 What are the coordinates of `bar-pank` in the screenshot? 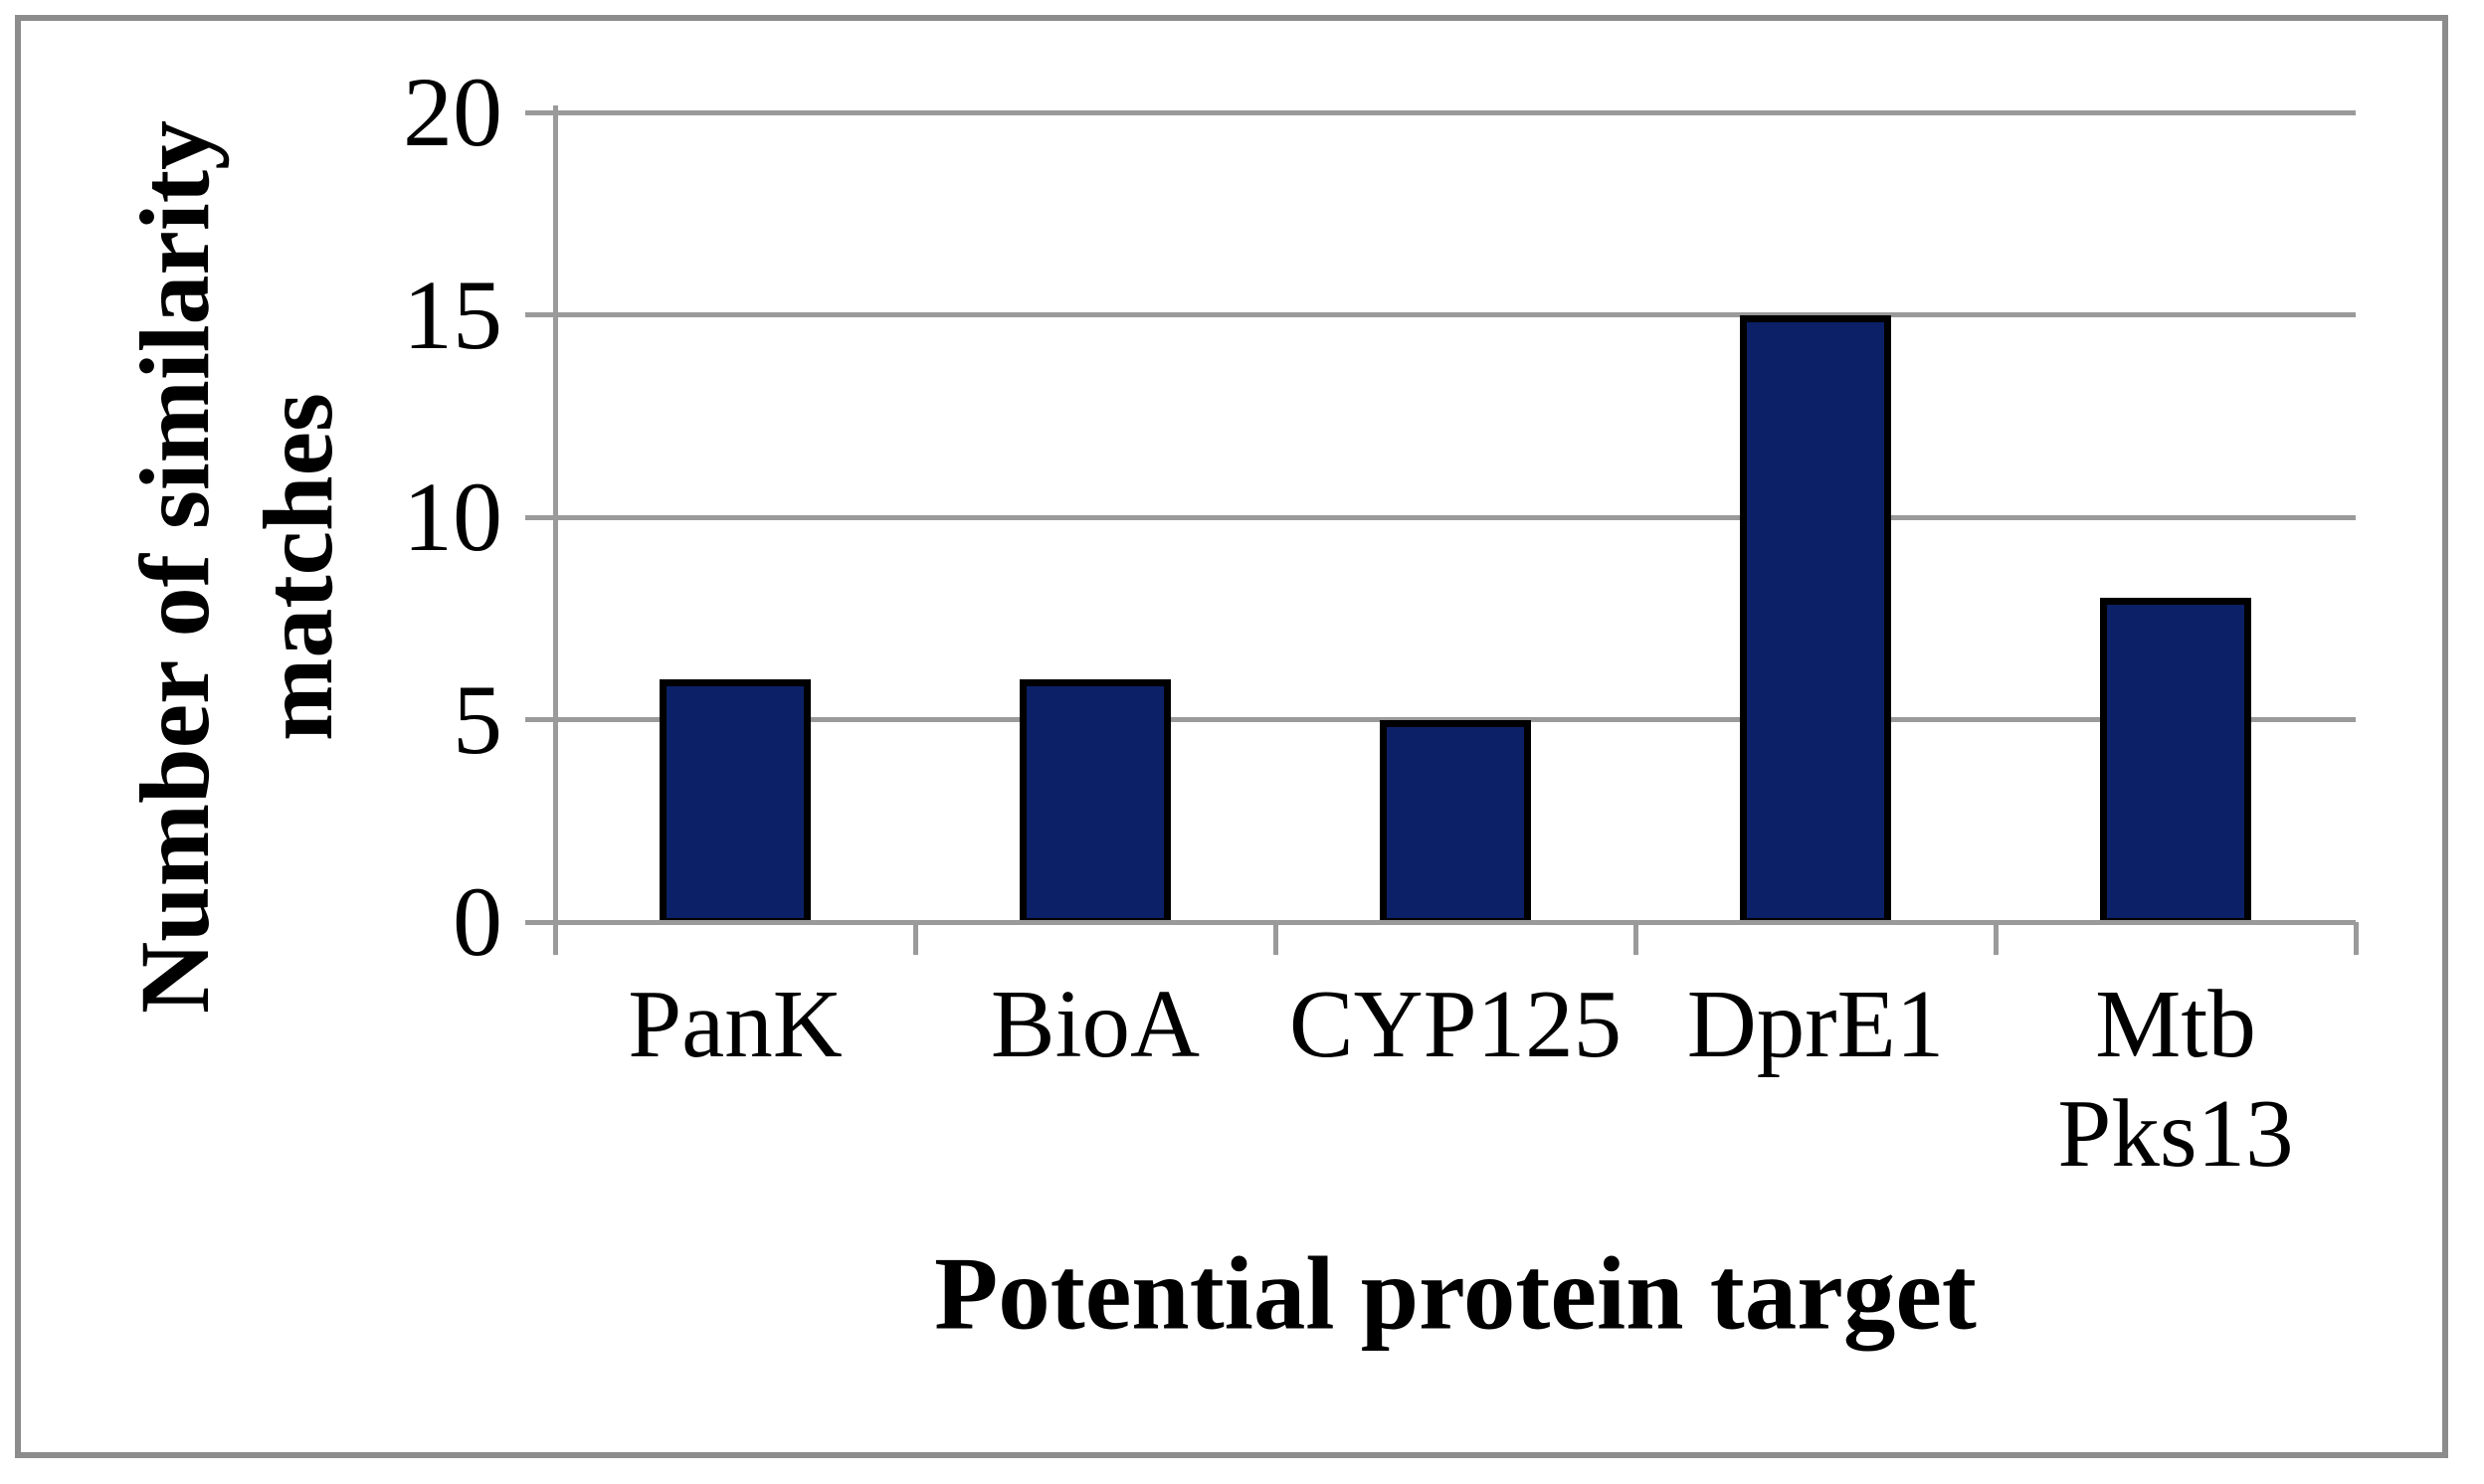 It's located at (735, 802).